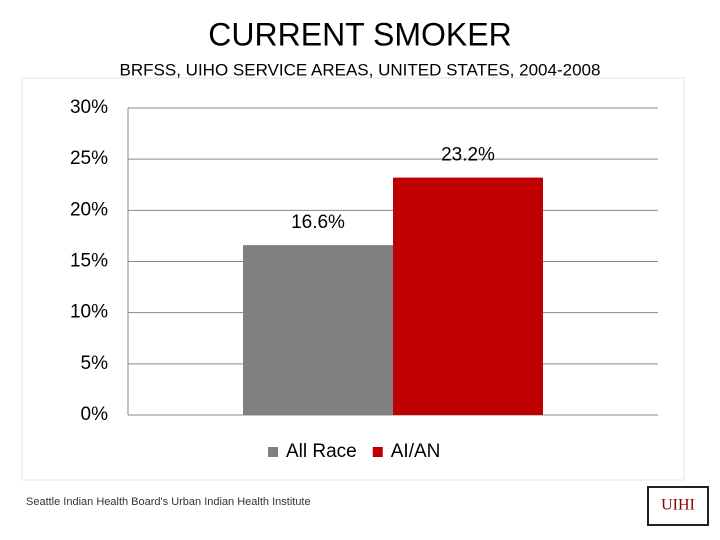  What do you see at coordinates (321, 451) in the screenshot?
I see `legend-label: All Race` at bounding box center [321, 451].